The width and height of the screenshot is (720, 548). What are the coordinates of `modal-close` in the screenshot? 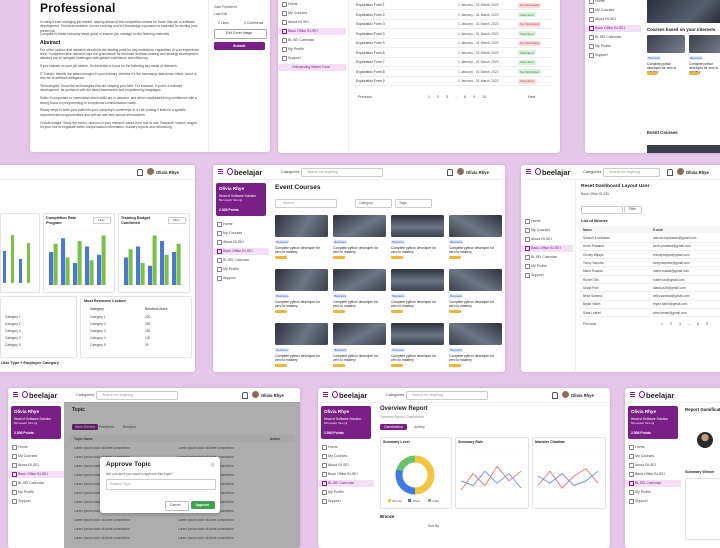 It's located at (212, 464).